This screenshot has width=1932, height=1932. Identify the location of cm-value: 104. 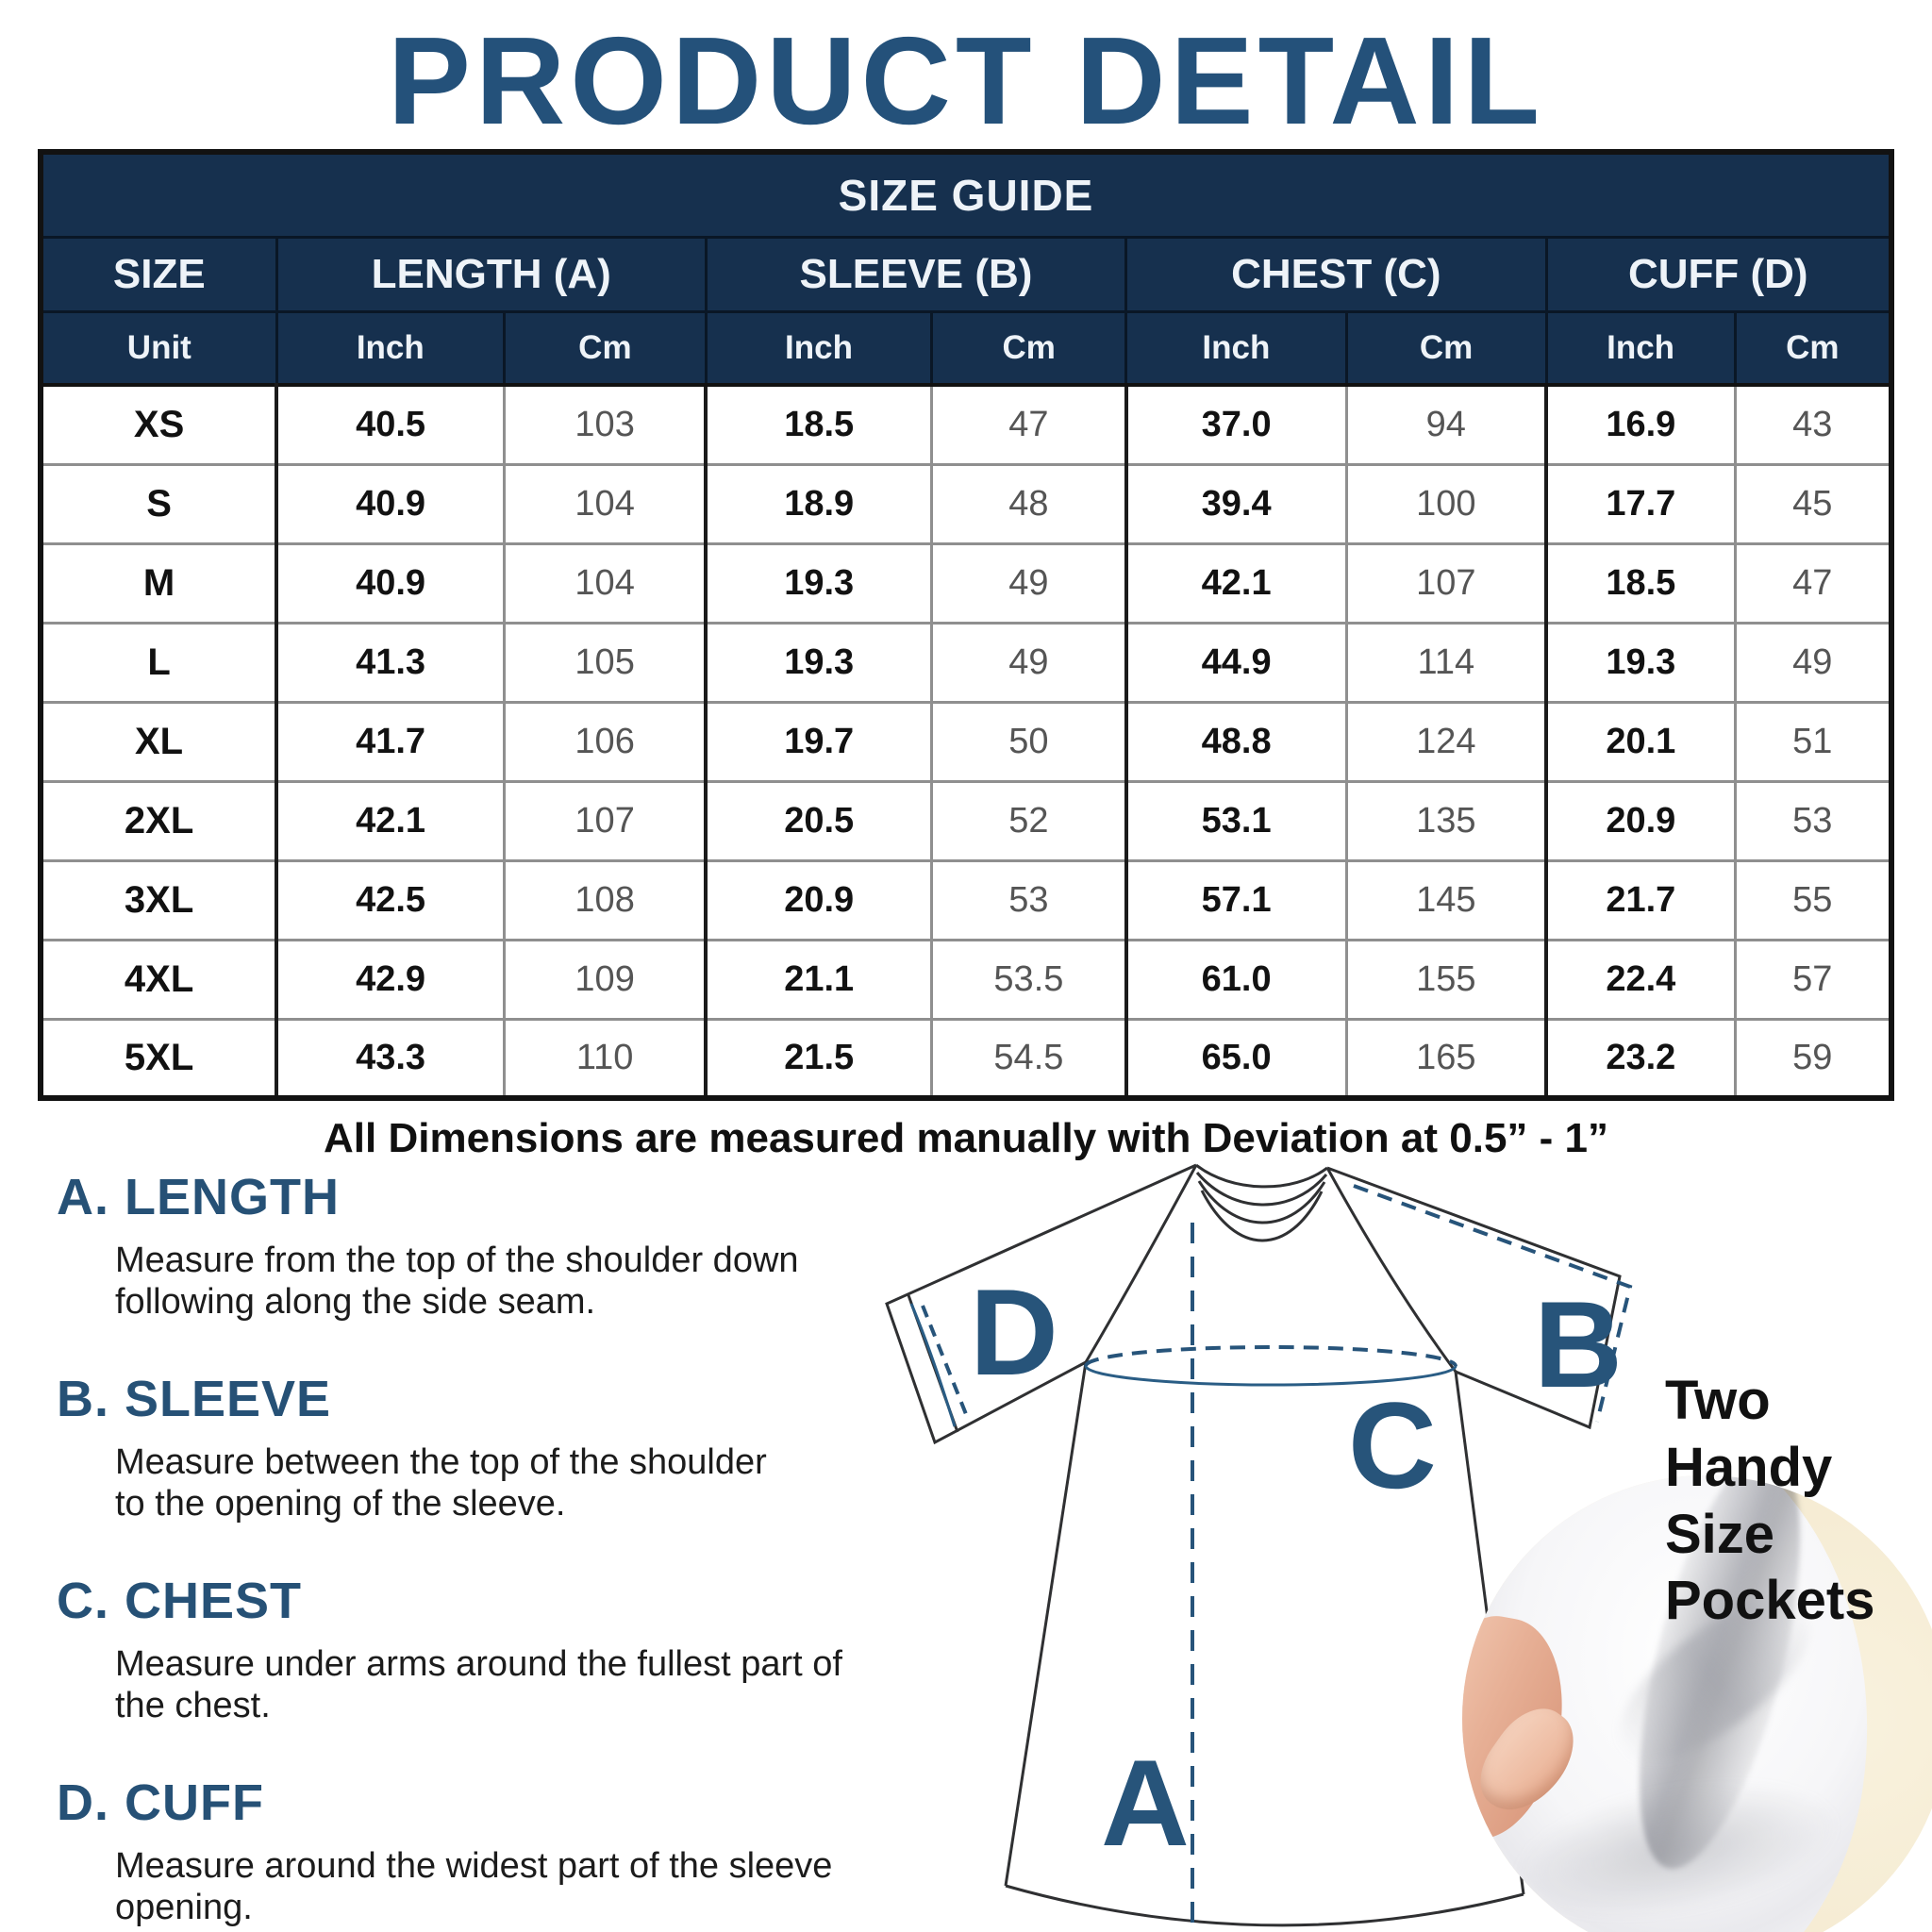
(605, 582).